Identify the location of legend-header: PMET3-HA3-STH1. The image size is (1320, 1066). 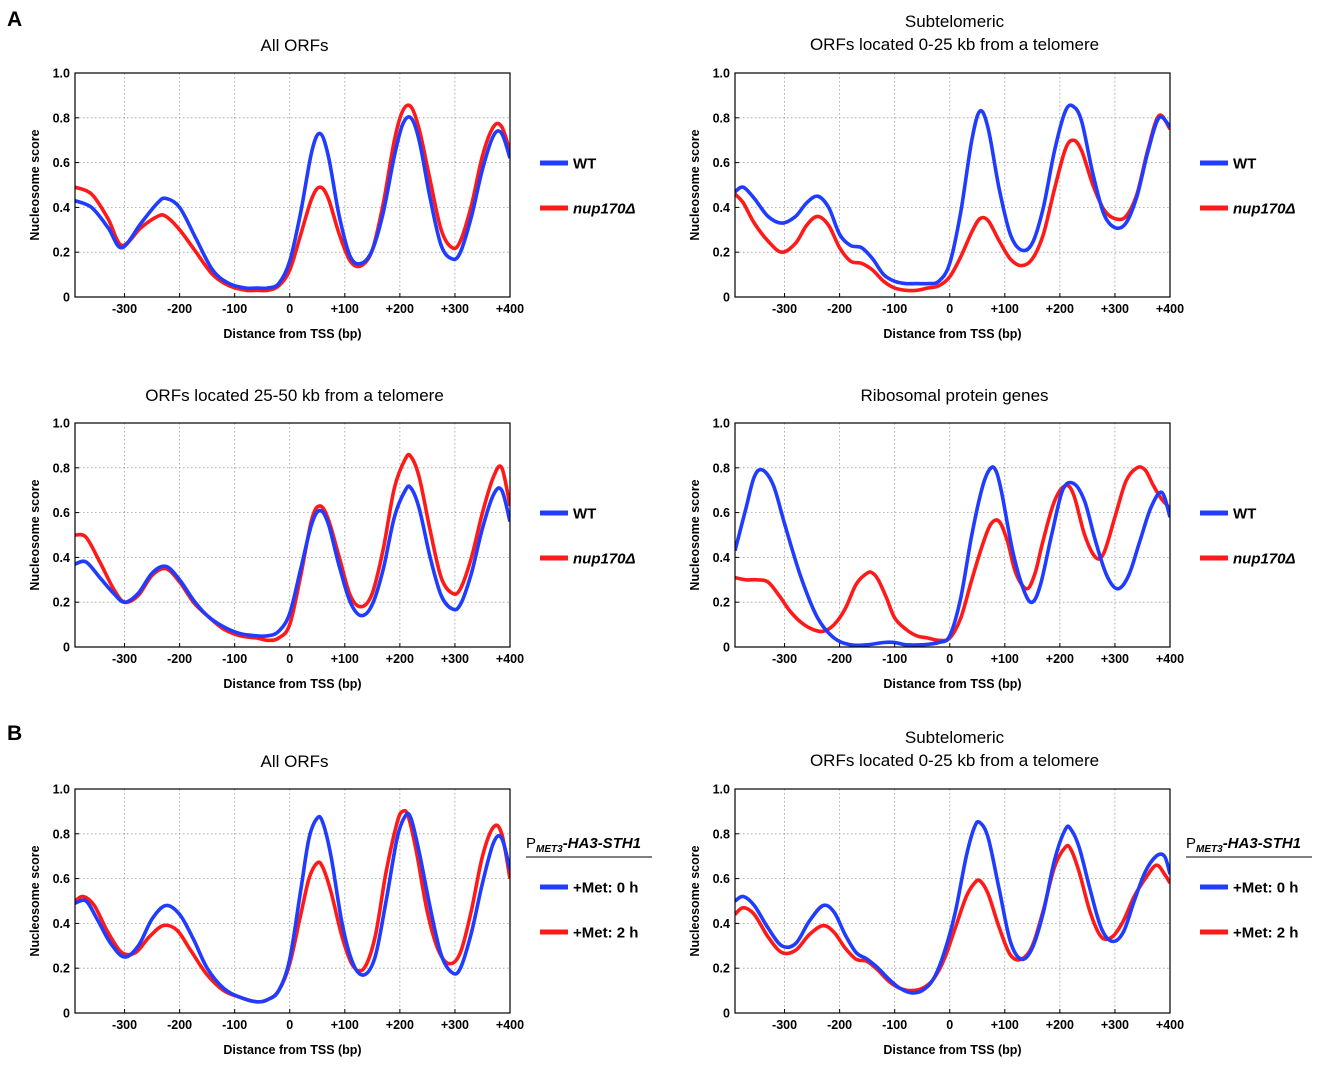
(1243, 845).